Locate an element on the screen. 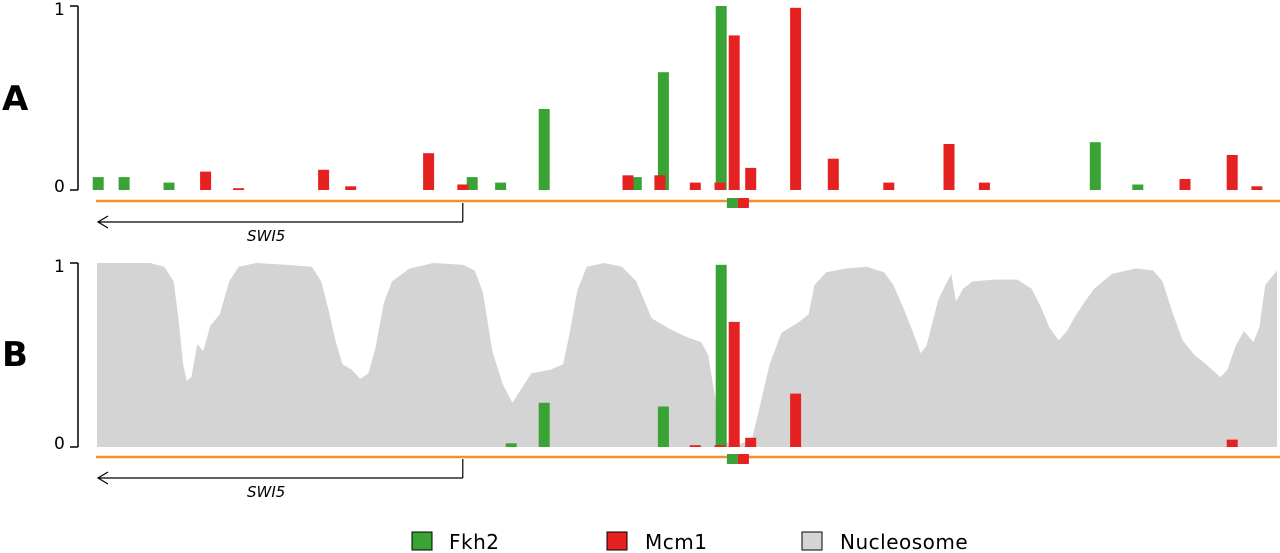 Image resolution: width=1280 pixels, height=553 pixels. legend-swatch-fkh2 is located at coordinates (422, 541).